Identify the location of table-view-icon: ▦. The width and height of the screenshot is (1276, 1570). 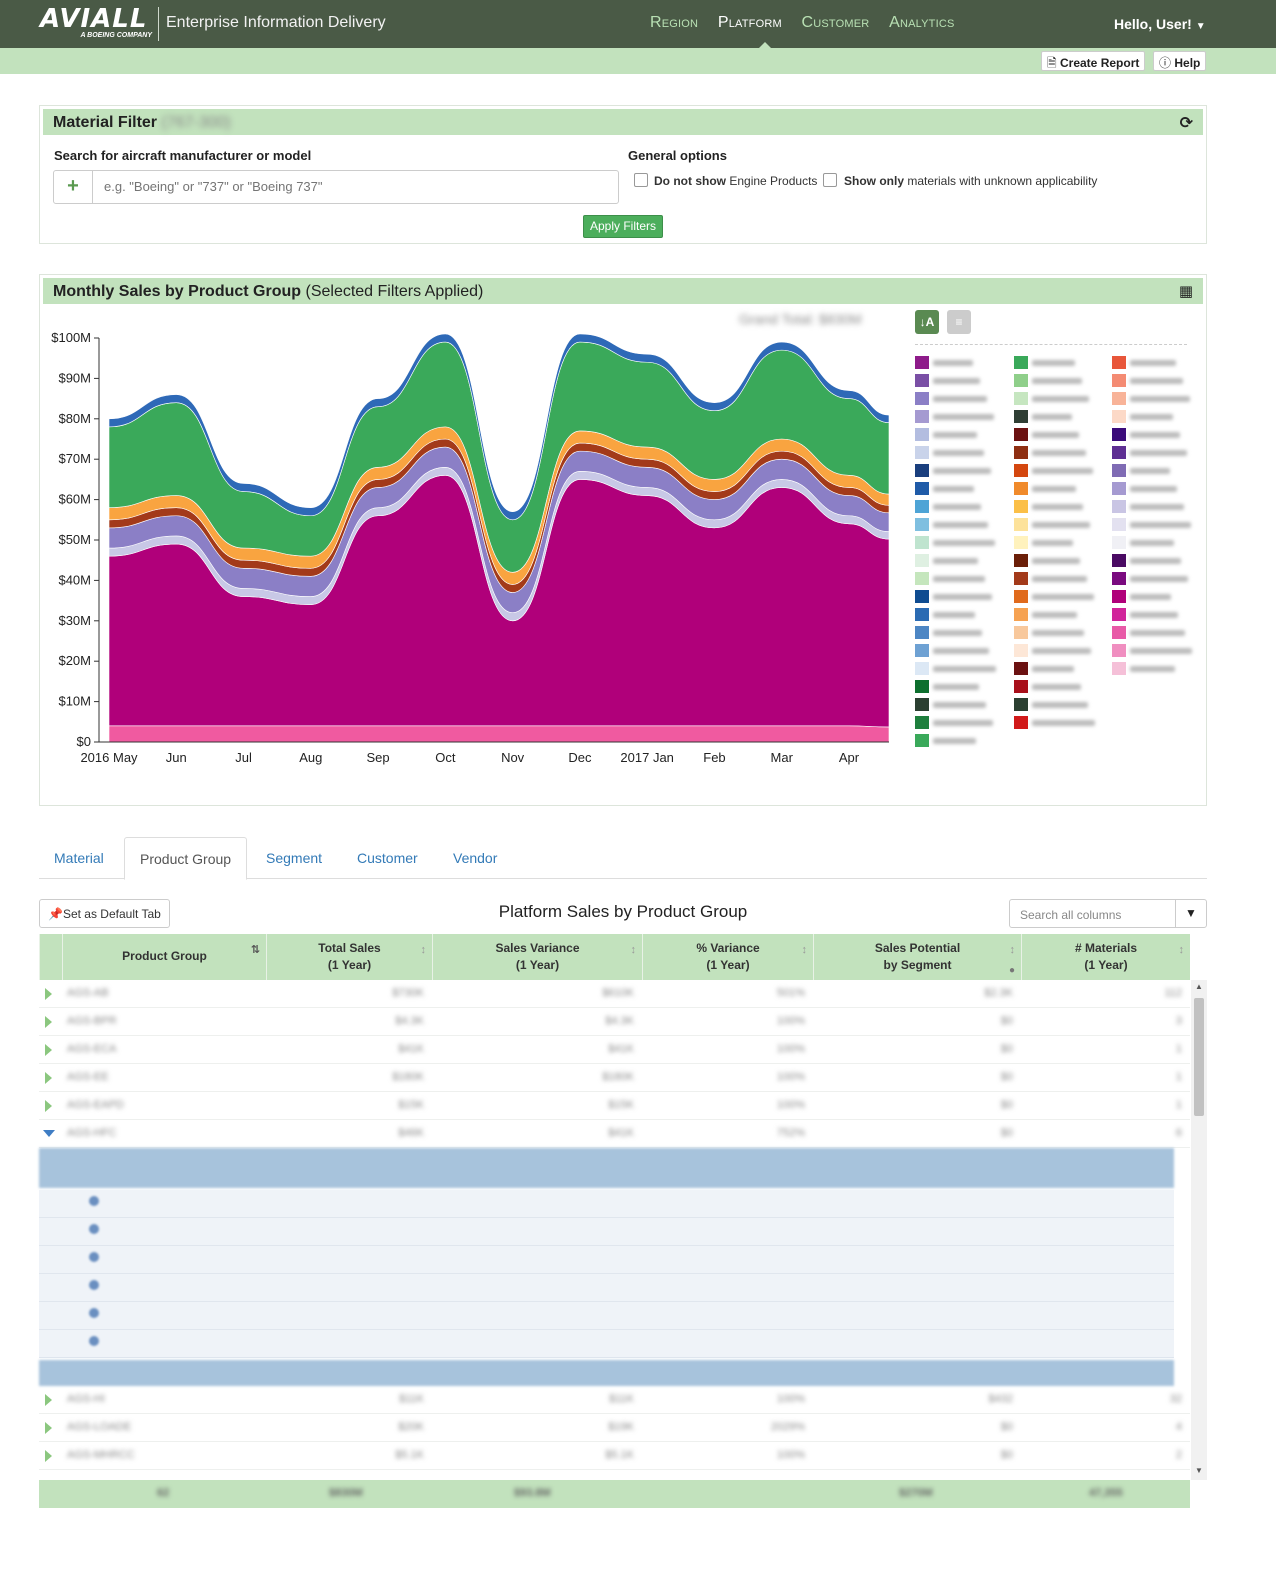
(1185, 291).